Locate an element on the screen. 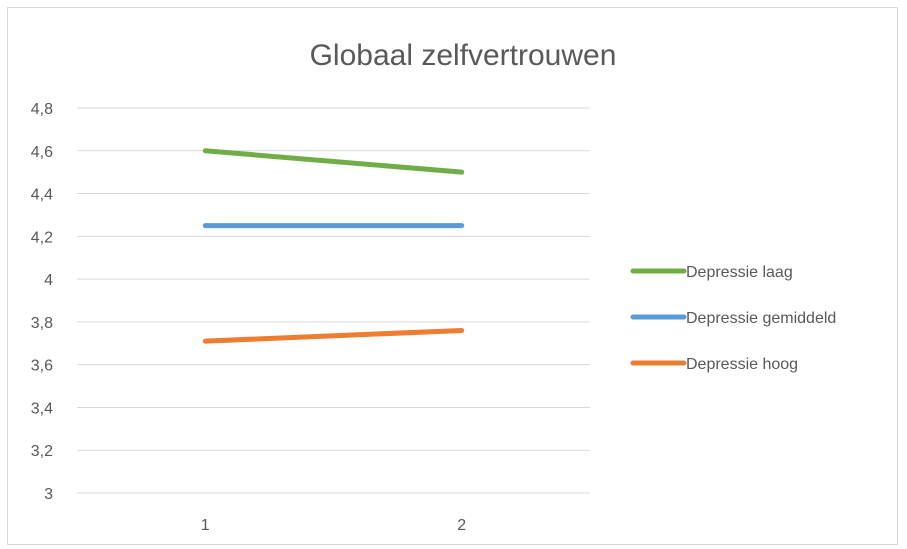  y-tick-label: 4 is located at coordinates (48, 280).